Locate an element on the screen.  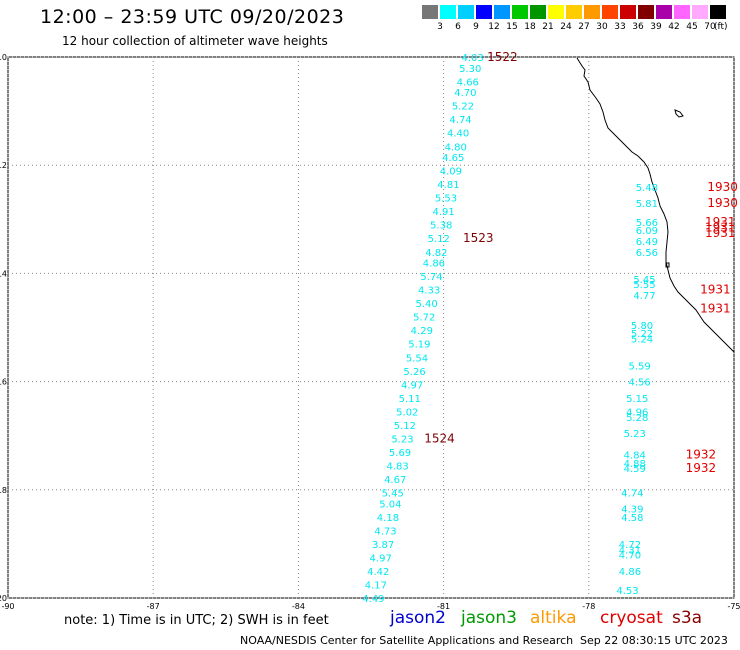
wave-height-label: 4.96 is located at coordinates (637, 412).